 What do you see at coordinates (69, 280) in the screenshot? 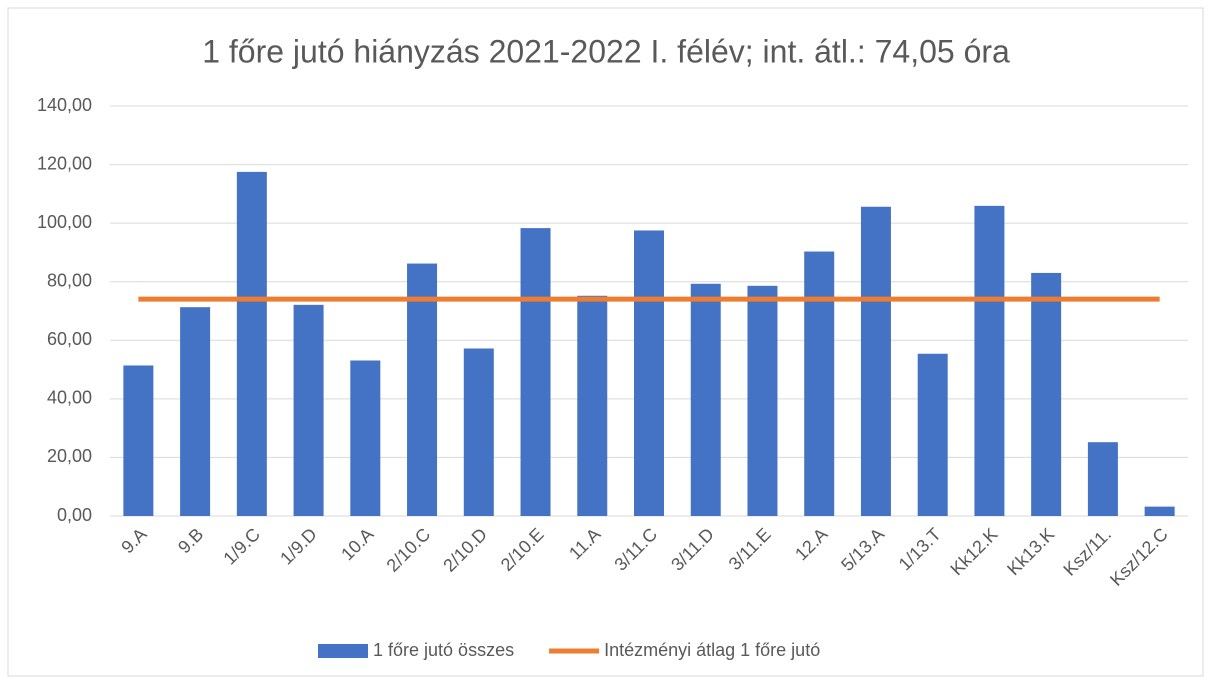
I see `y-tick-label: 80,00` at bounding box center [69, 280].